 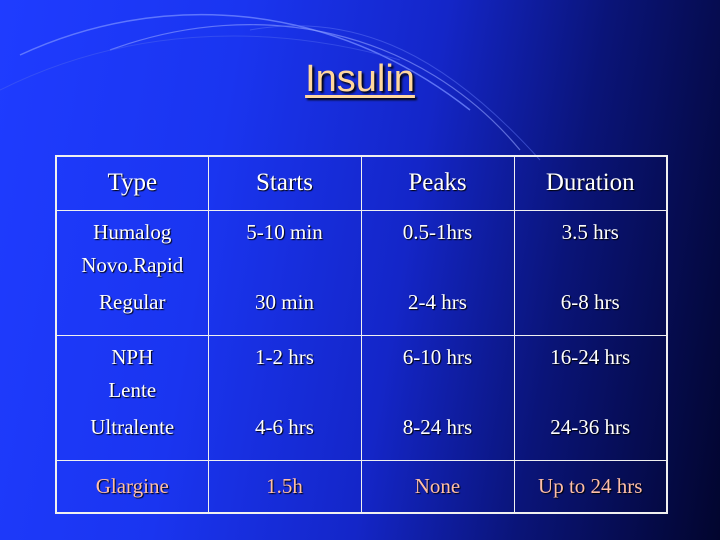 I want to click on cell-line: 5-10 min, so click(x=284, y=231).